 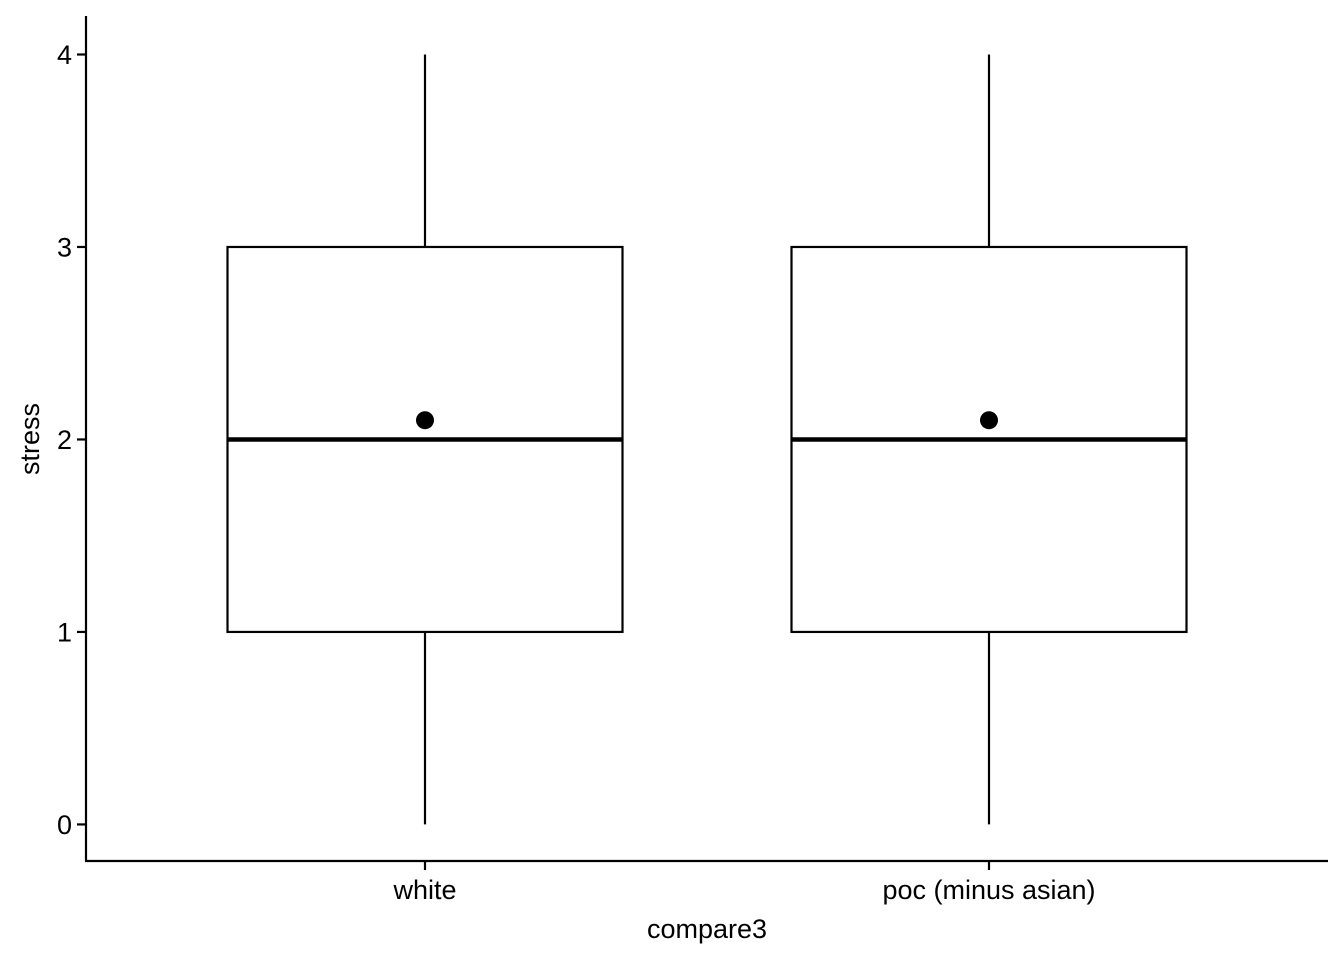 What do you see at coordinates (64, 632) in the screenshot?
I see `y-tick-label: 1` at bounding box center [64, 632].